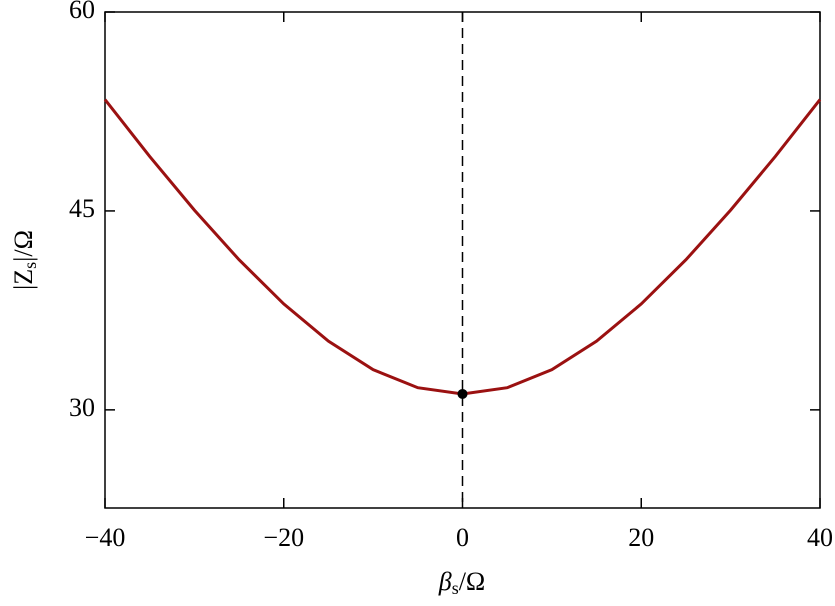  Describe the element at coordinates (445, 581) in the screenshot. I see `x-label-main: β` at that location.